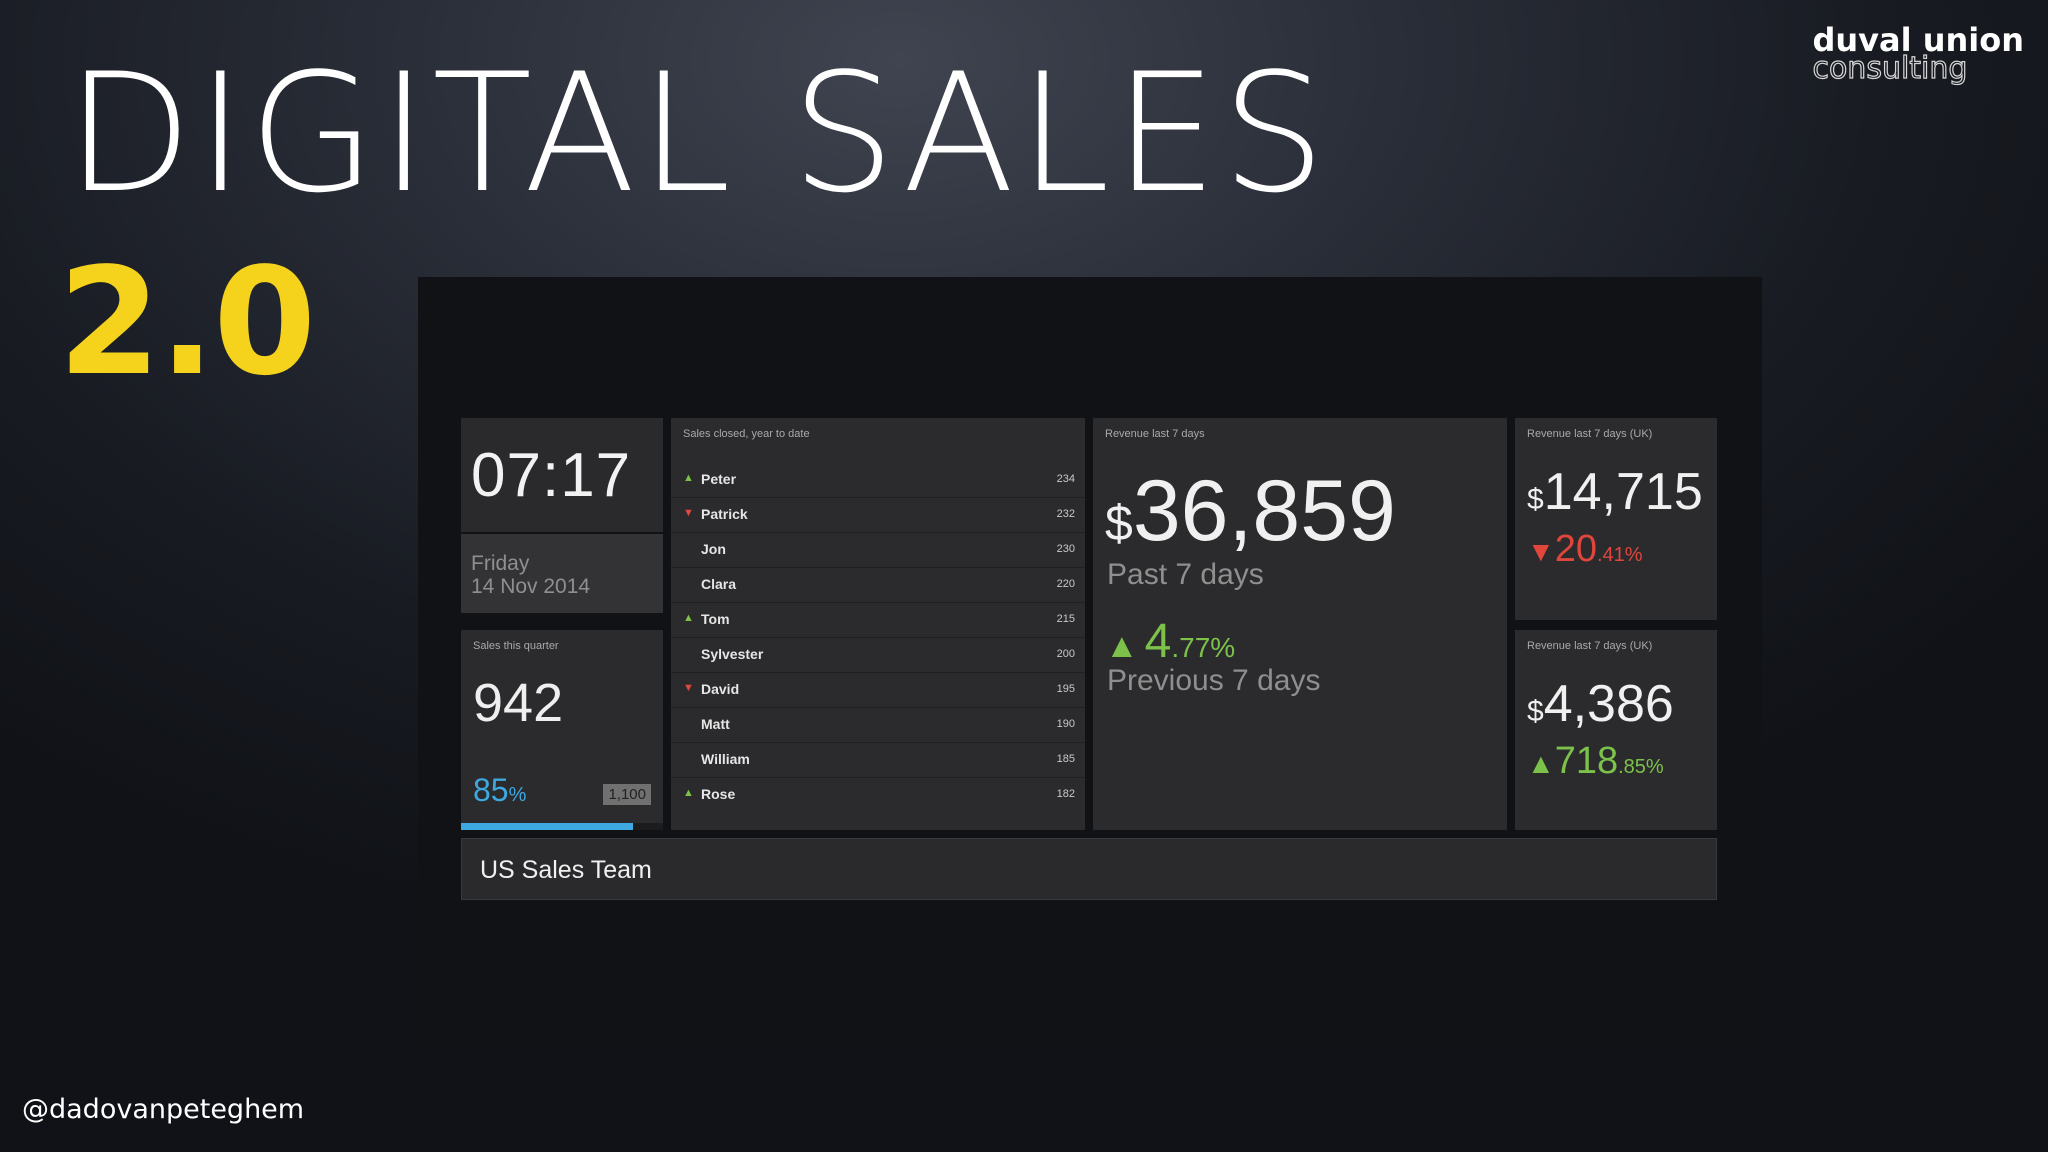  What do you see at coordinates (1203, 647) in the screenshot?
I see `change-decimal: .77%` at bounding box center [1203, 647].